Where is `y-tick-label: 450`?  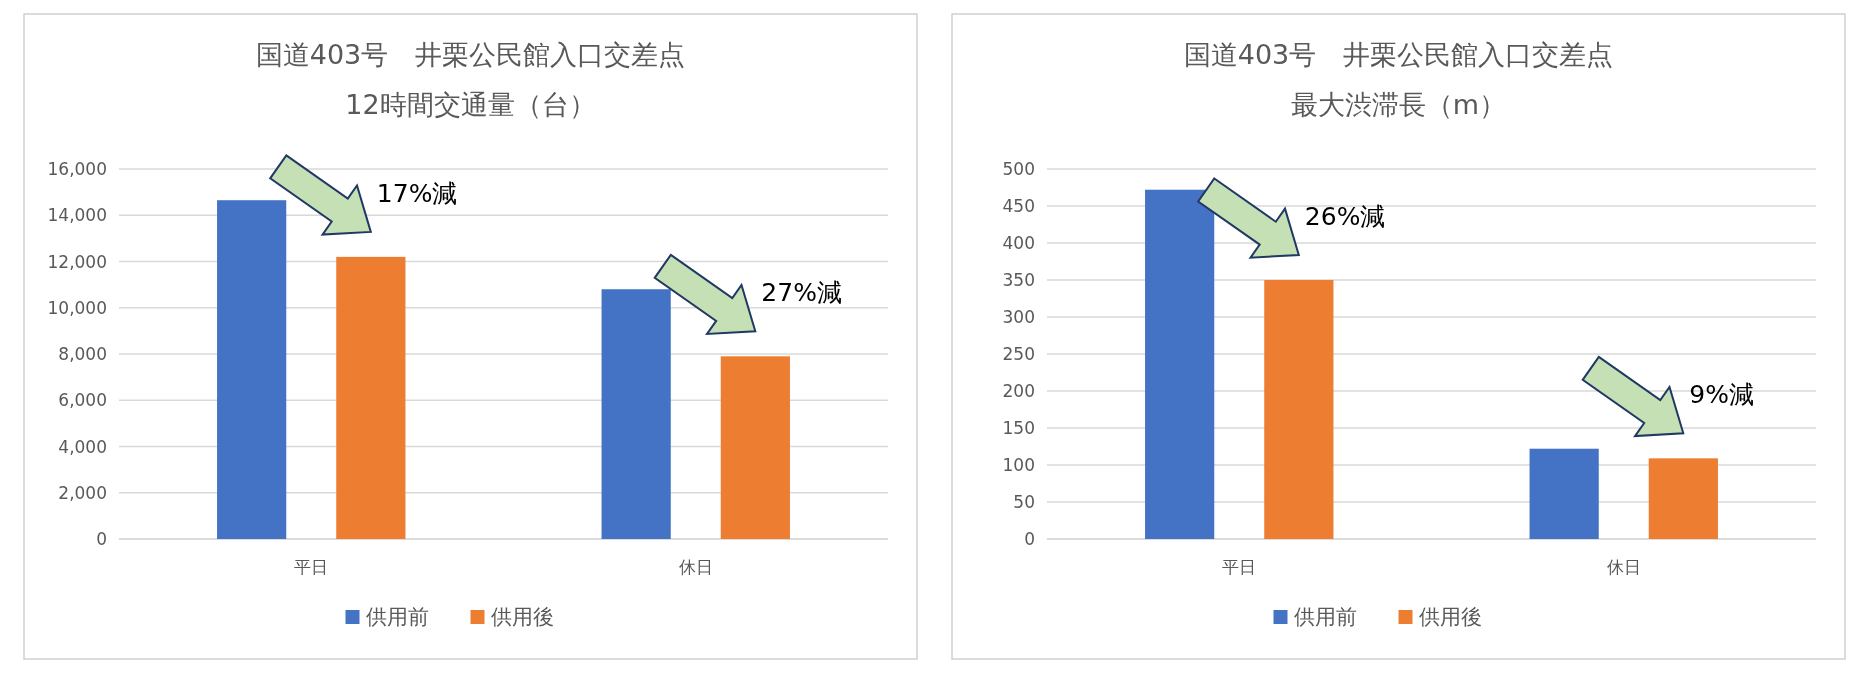
y-tick-label: 450 is located at coordinates (1018, 206).